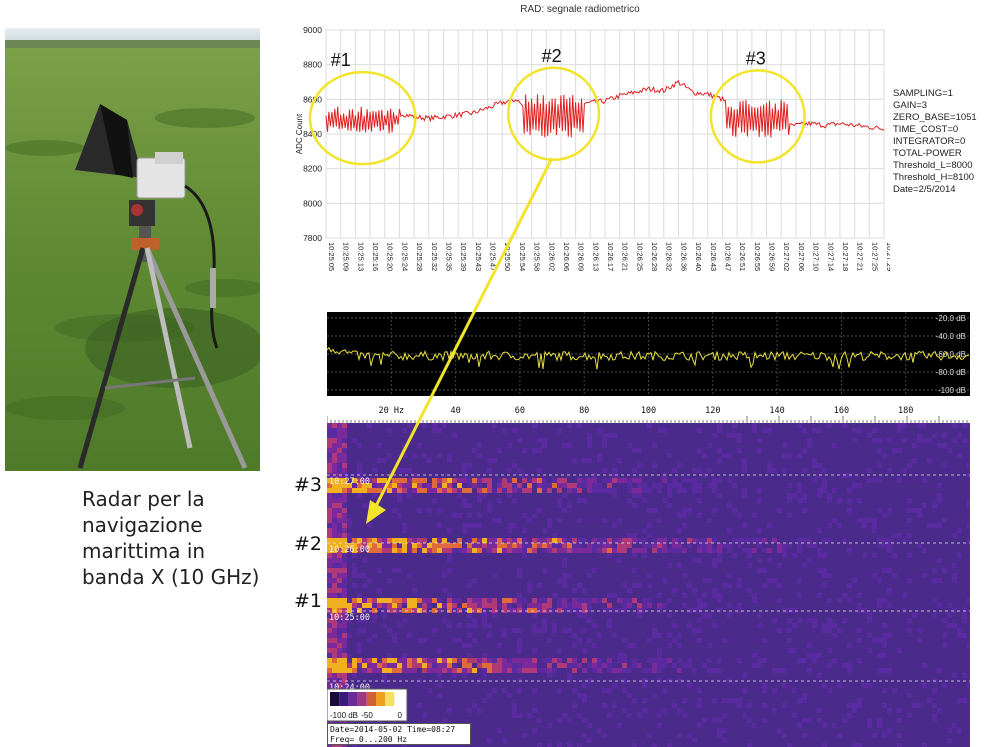 This screenshot has width=984, height=747. Describe the element at coordinates (419, 256) in the screenshot. I see `x-tick-label: 10:25:28` at that location.